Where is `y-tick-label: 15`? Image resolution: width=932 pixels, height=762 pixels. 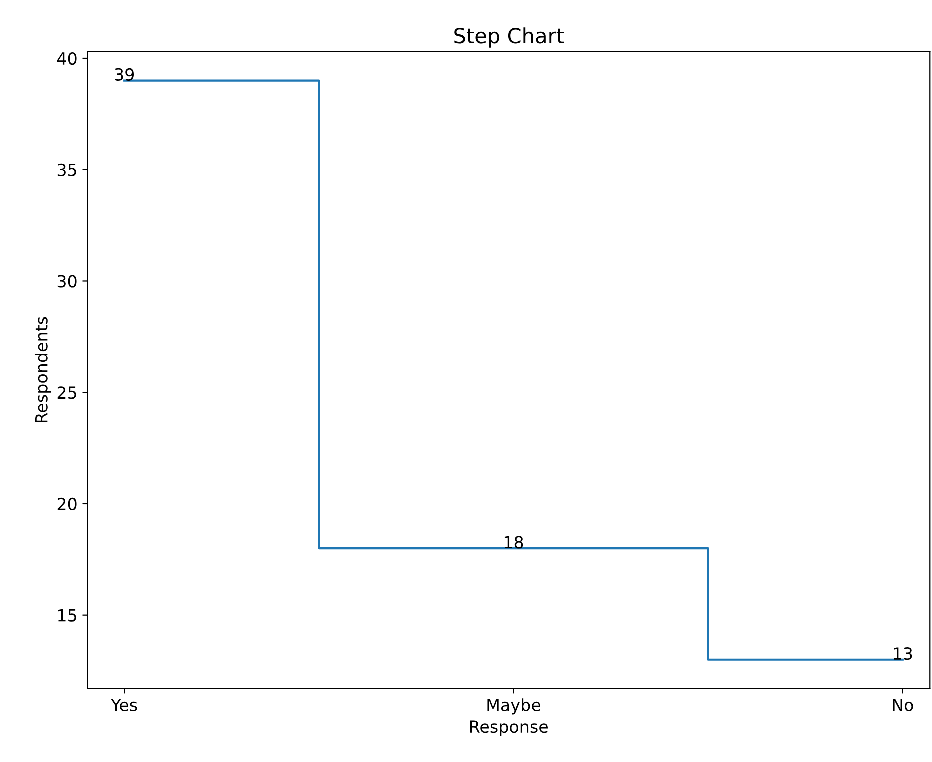
y-tick-label: 15 is located at coordinates (67, 616).